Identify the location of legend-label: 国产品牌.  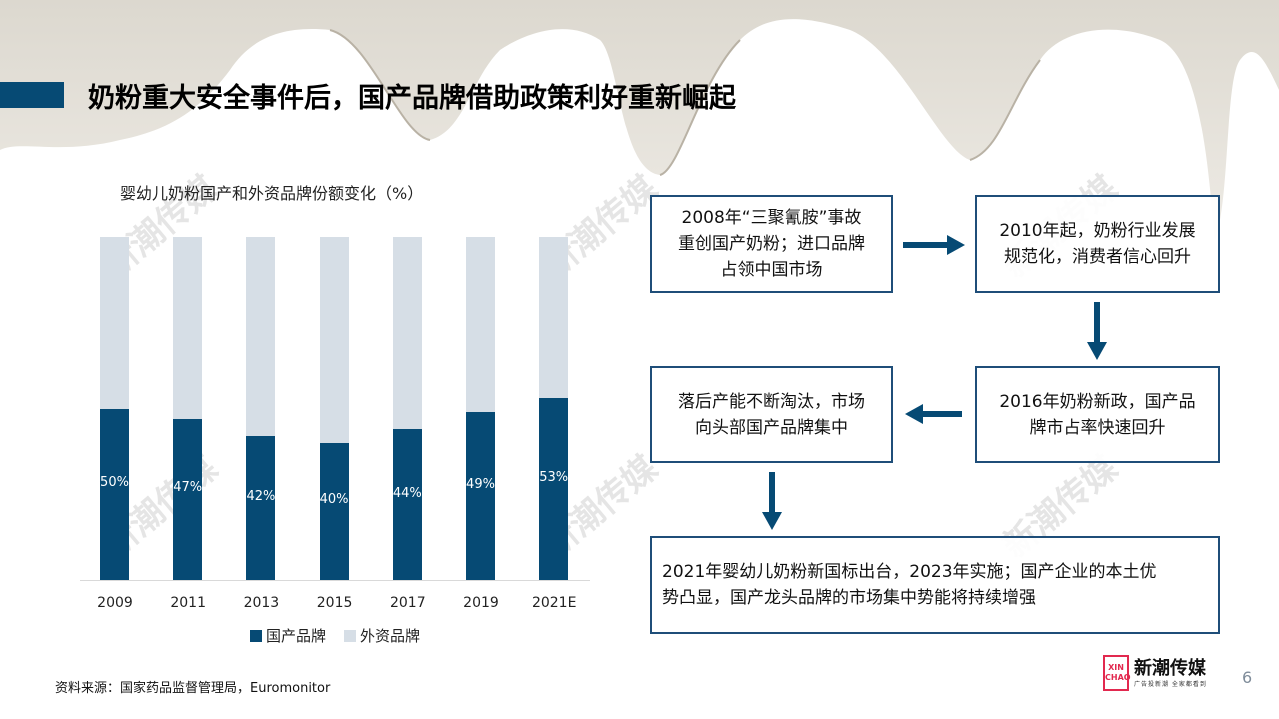
(296, 636).